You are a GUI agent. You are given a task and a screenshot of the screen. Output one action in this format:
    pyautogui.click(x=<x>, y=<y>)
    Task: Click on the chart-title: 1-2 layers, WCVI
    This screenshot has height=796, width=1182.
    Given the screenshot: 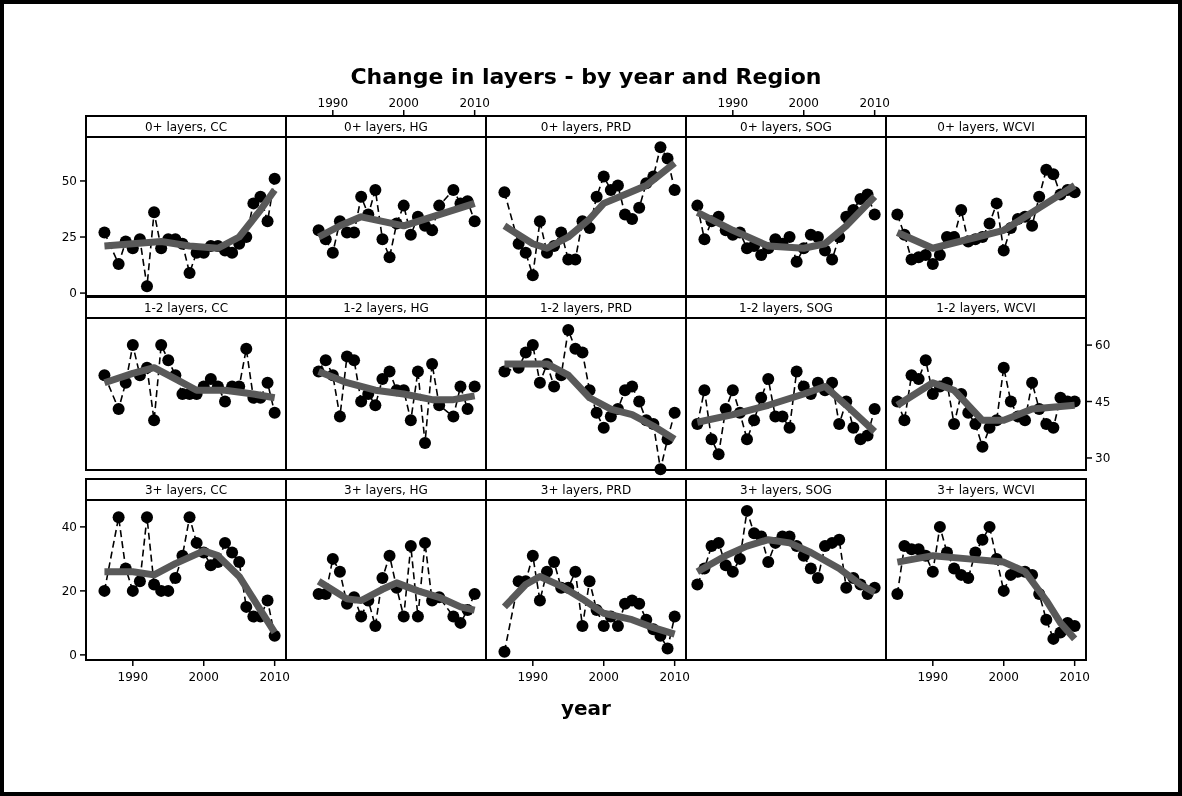 What is the action you would take?
    pyautogui.click(x=986, y=308)
    